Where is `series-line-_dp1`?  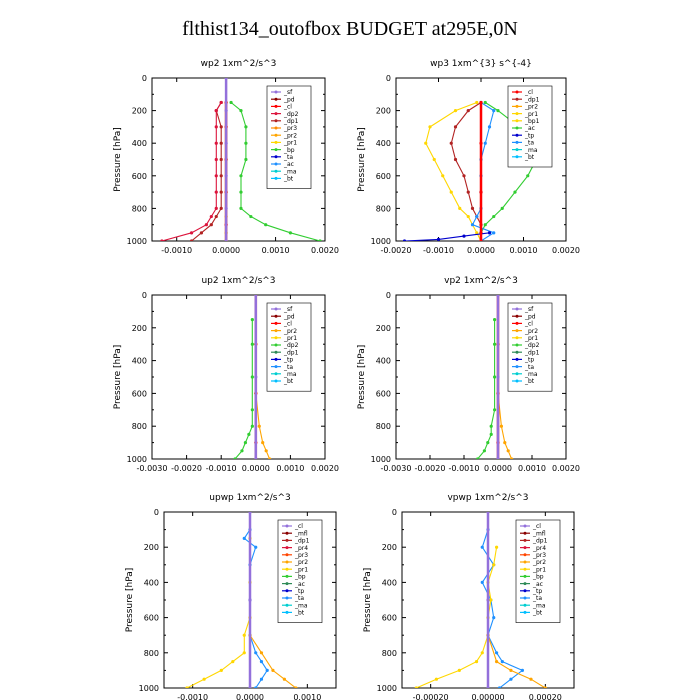
series-line-_dp1 is located at coordinates (466, 171).